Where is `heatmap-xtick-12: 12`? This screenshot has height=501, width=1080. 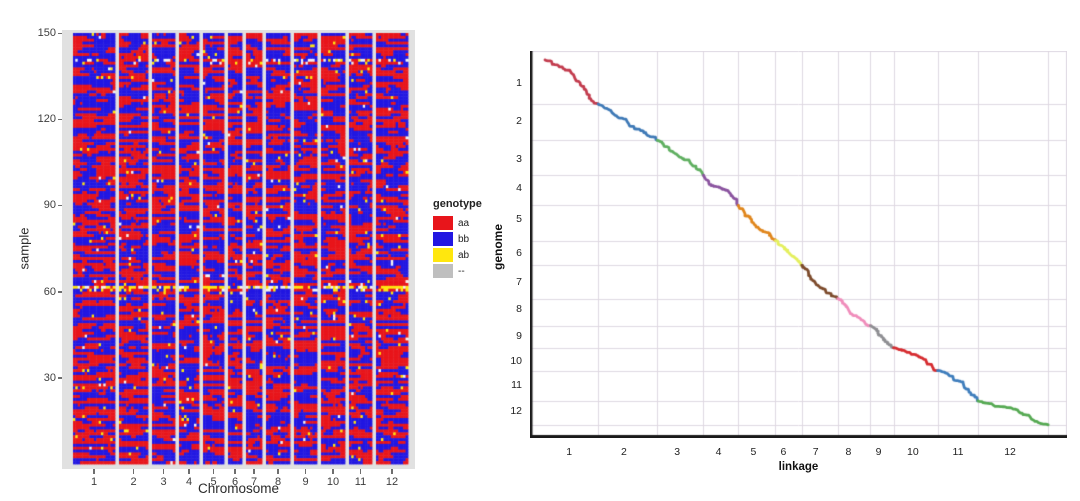
heatmap-xtick-12: 12 is located at coordinates (392, 482).